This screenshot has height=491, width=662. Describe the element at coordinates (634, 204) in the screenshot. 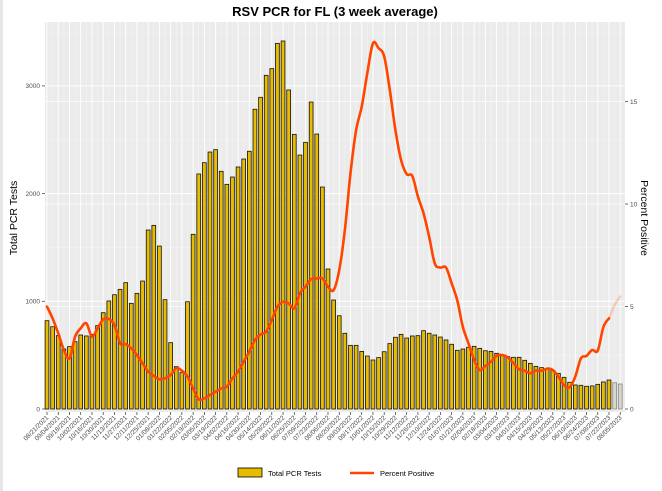

I see `y-right-tick-label: 10` at that location.